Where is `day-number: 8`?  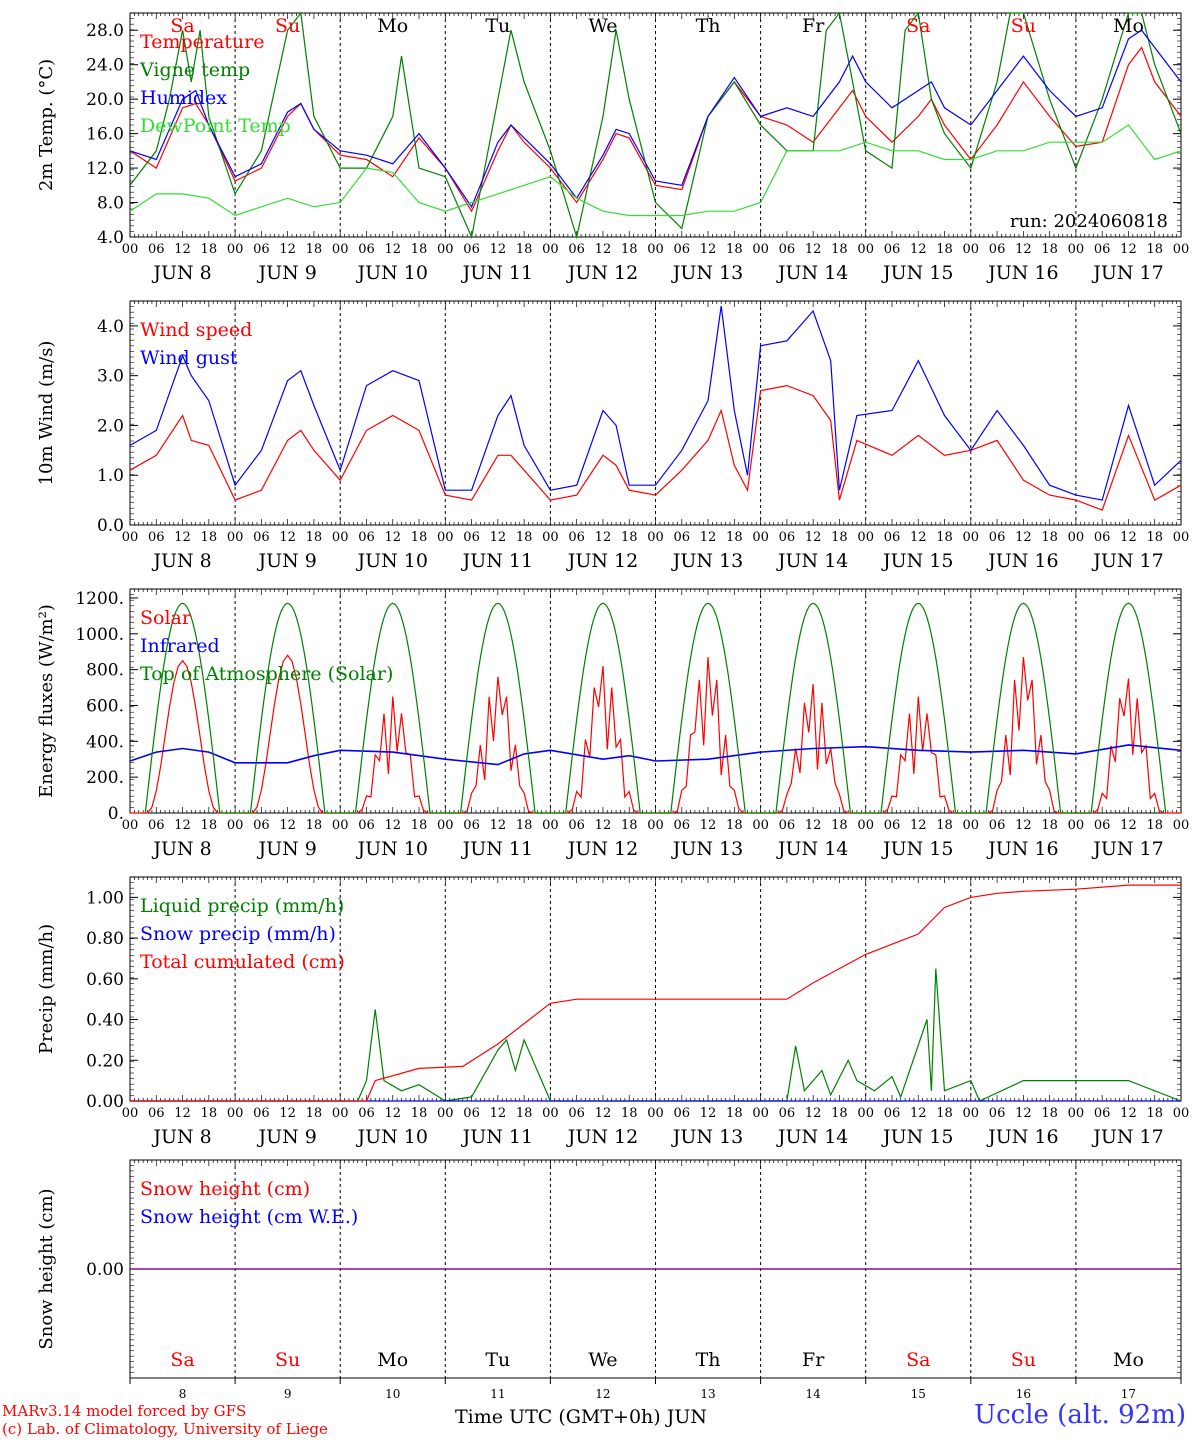
day-number: 8 is located at coordinates (183, 1394).